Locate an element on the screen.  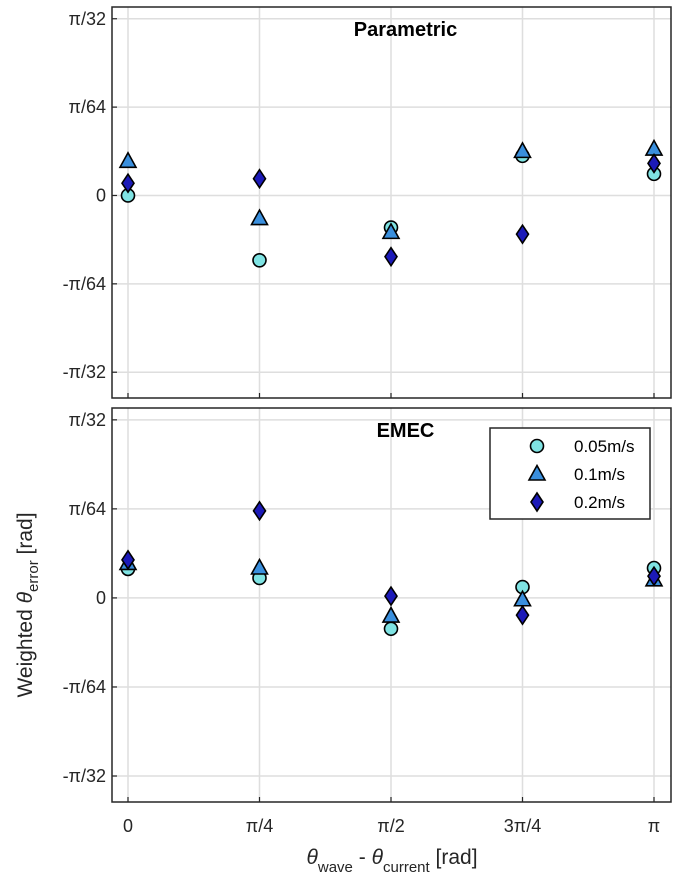
x-tick-label: 3π/4 is located at coordinates (522, 826).